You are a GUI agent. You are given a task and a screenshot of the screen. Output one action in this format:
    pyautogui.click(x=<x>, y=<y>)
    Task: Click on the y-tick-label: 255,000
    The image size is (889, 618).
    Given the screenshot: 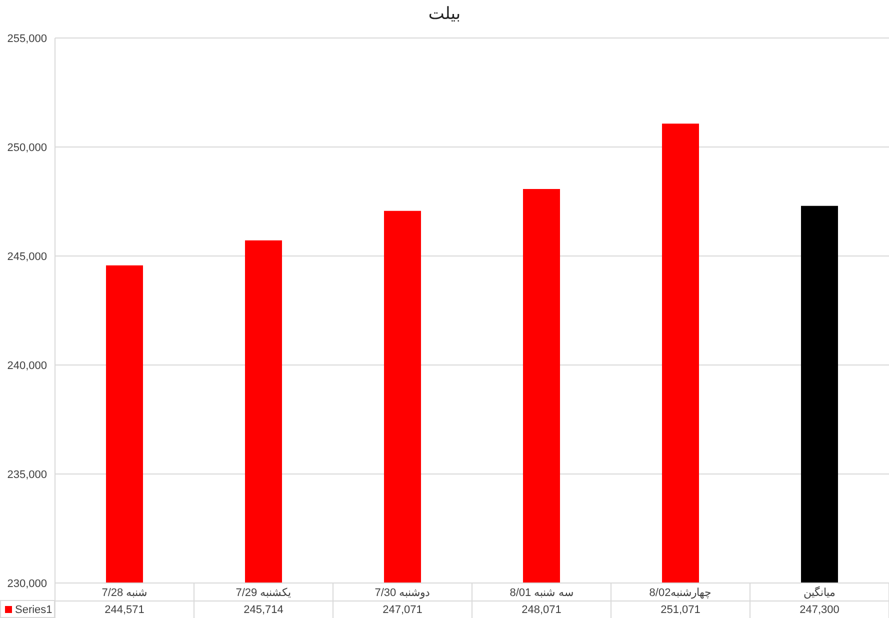 What is the action you would take?
    pyautogui.click(x=27, y=38)
    